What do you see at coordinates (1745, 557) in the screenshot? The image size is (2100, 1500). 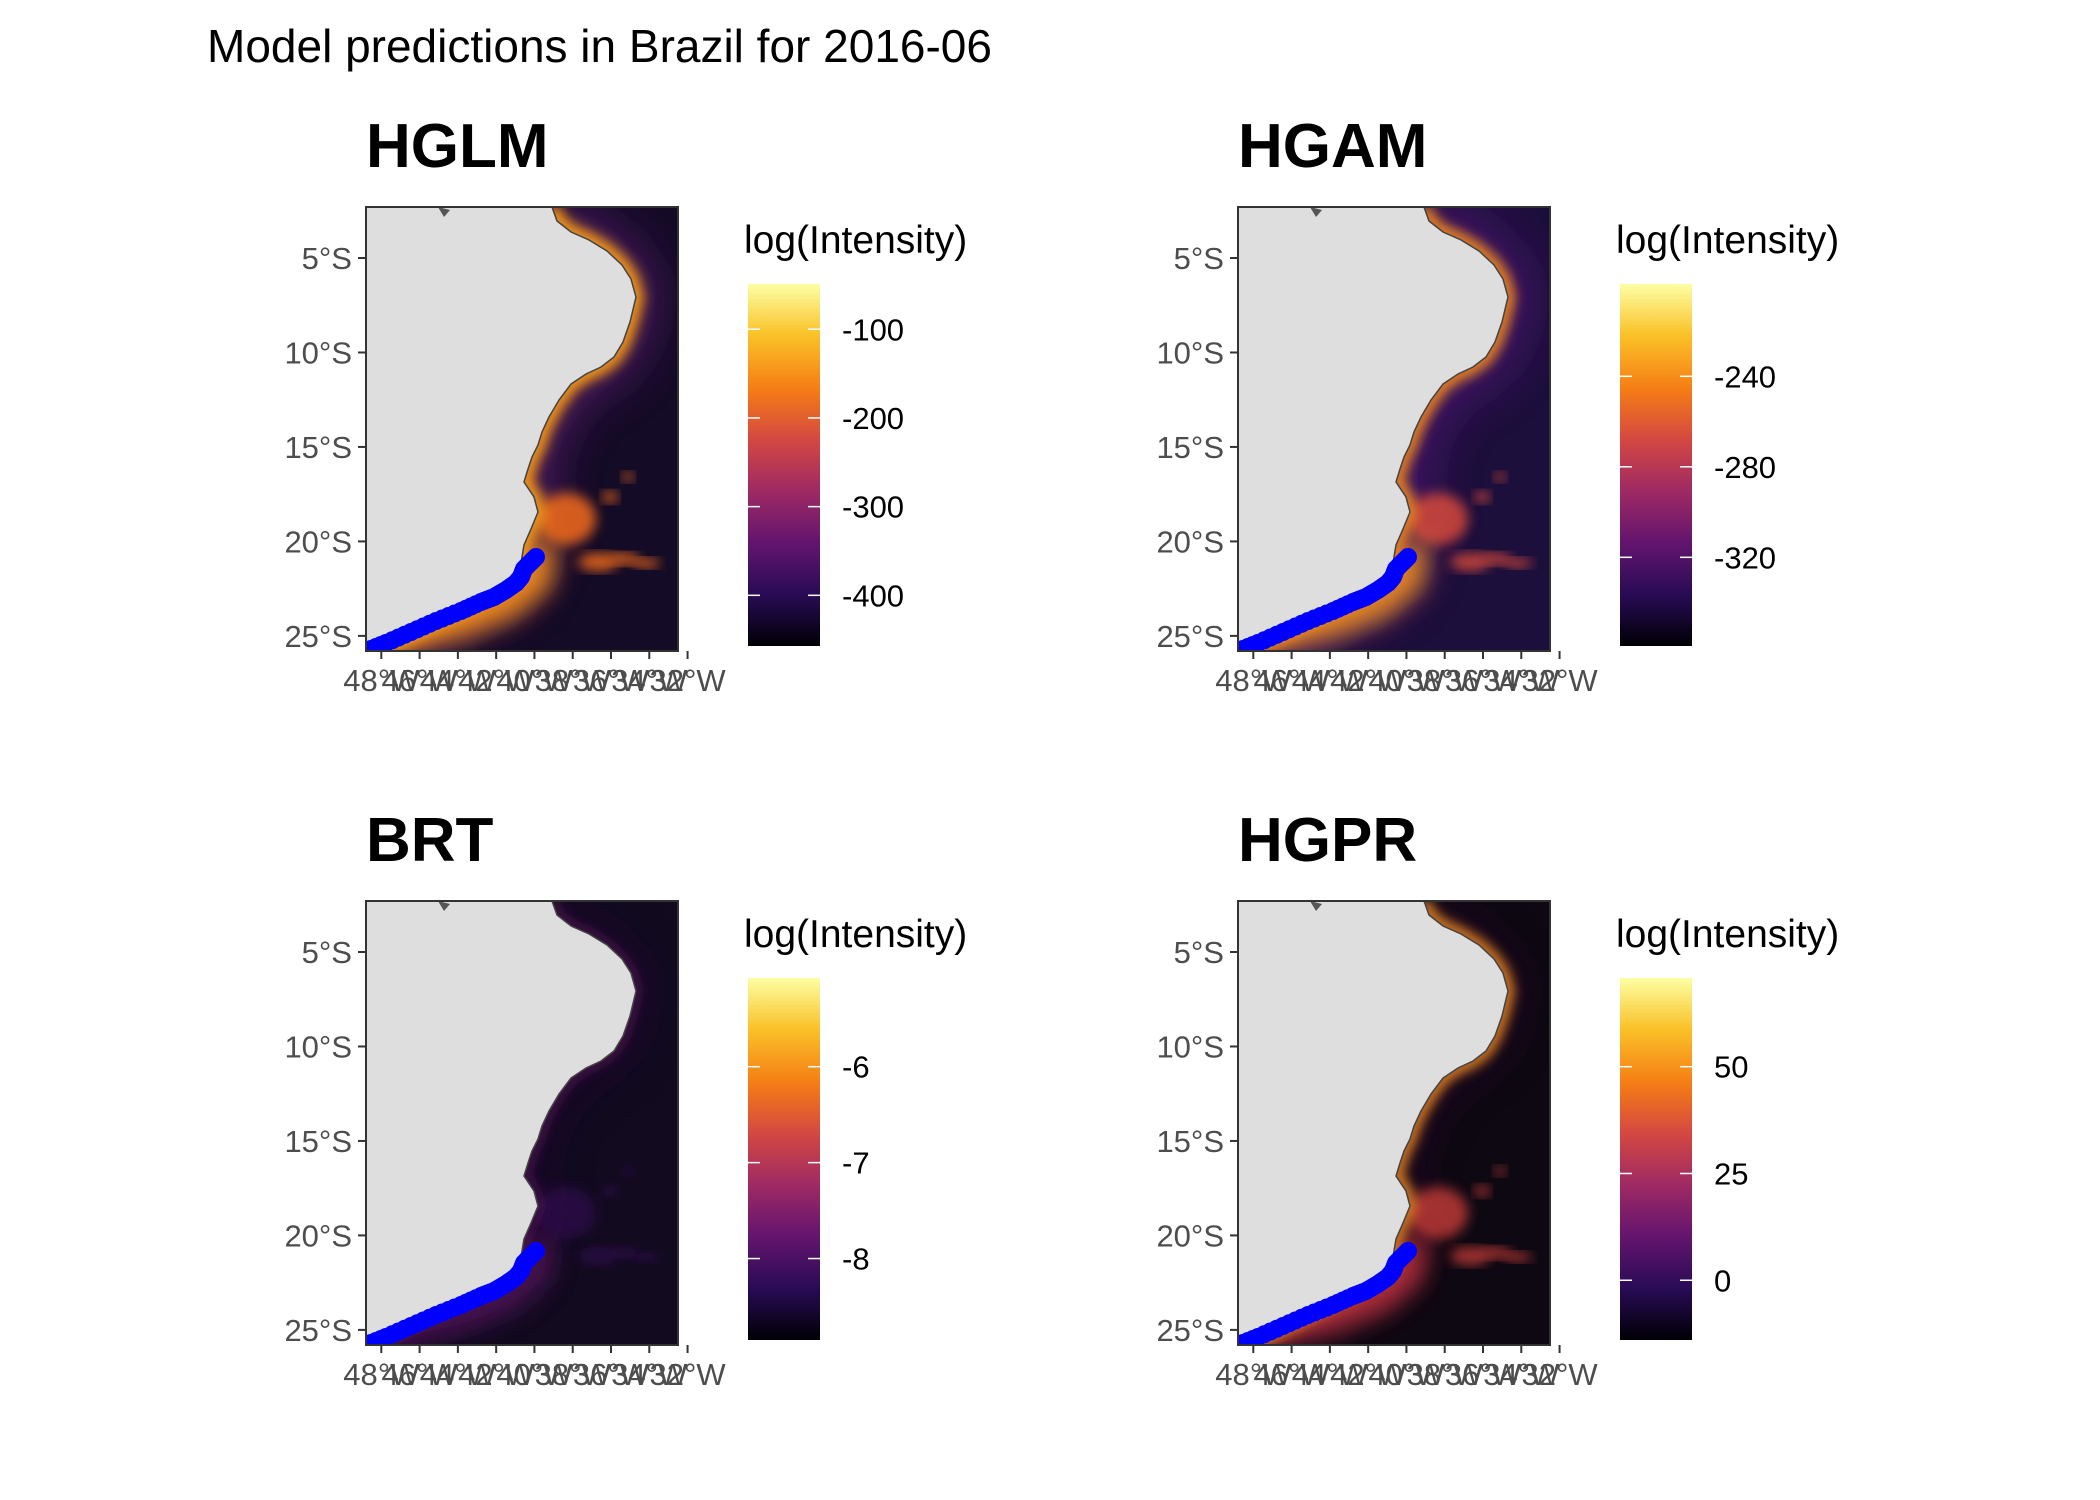 I see `colorbar-label: -320` at bounding box center [1745, 557].